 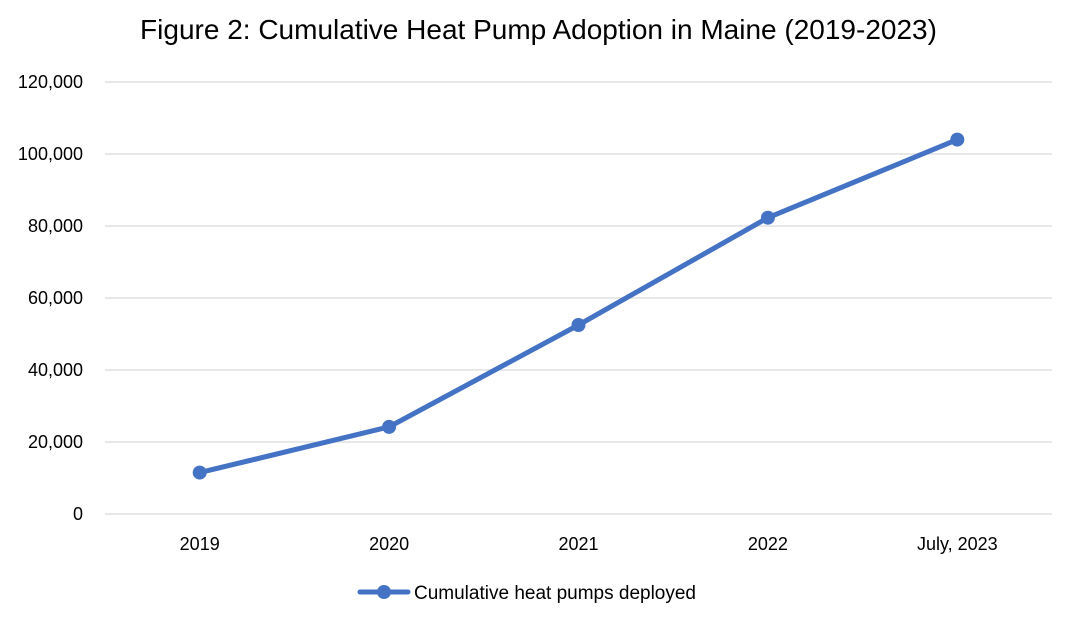 I want to click on y-tick-label: 120,000, so click(x=50, y=82).